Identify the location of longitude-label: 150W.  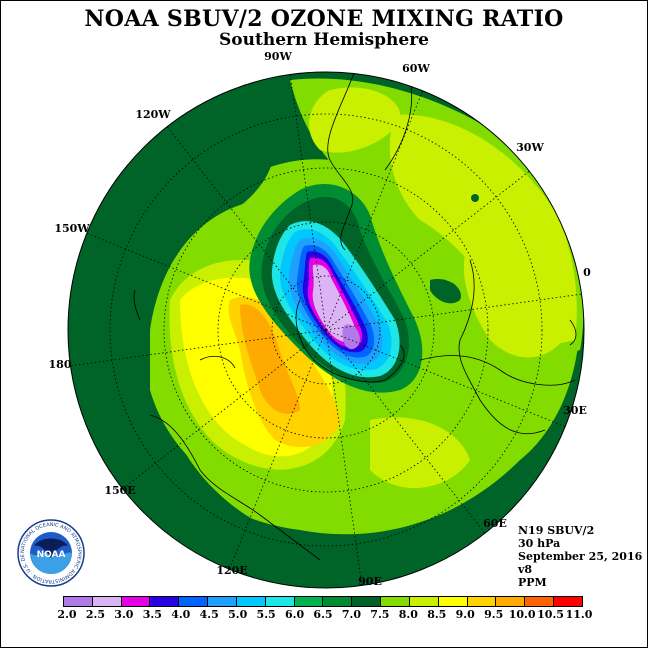
(72, 228).